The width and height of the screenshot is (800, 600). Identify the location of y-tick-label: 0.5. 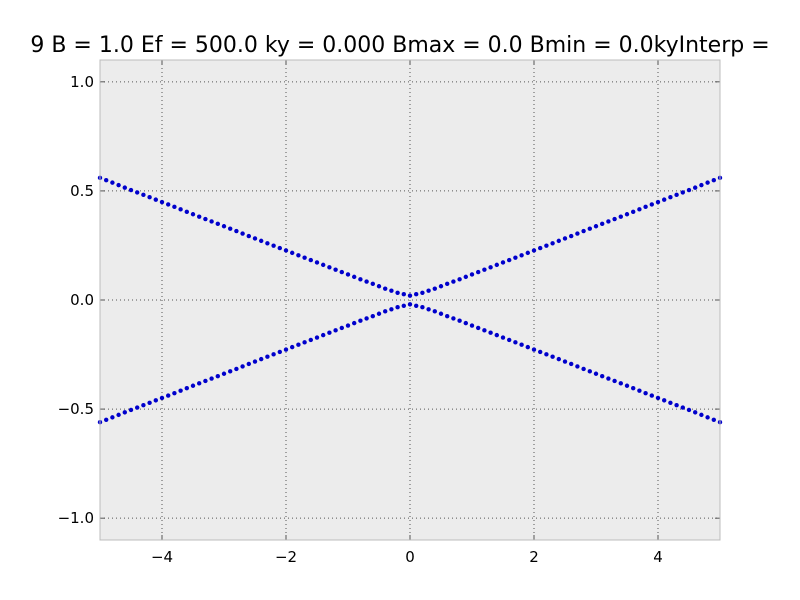
(82, 191).